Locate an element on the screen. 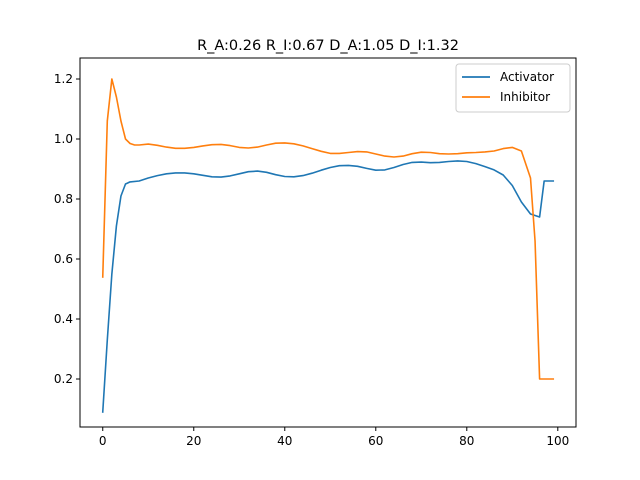 The image size is (640, 480). x-tick-label: 80 is located at coordinates (466, 441).